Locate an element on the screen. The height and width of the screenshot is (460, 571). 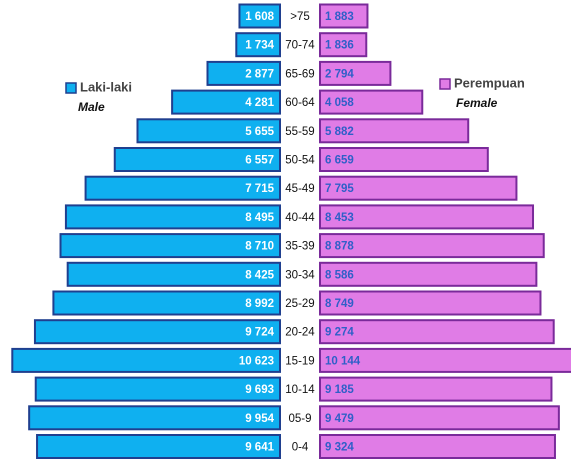
age-label: >75 is located at coordinates (300, 17).